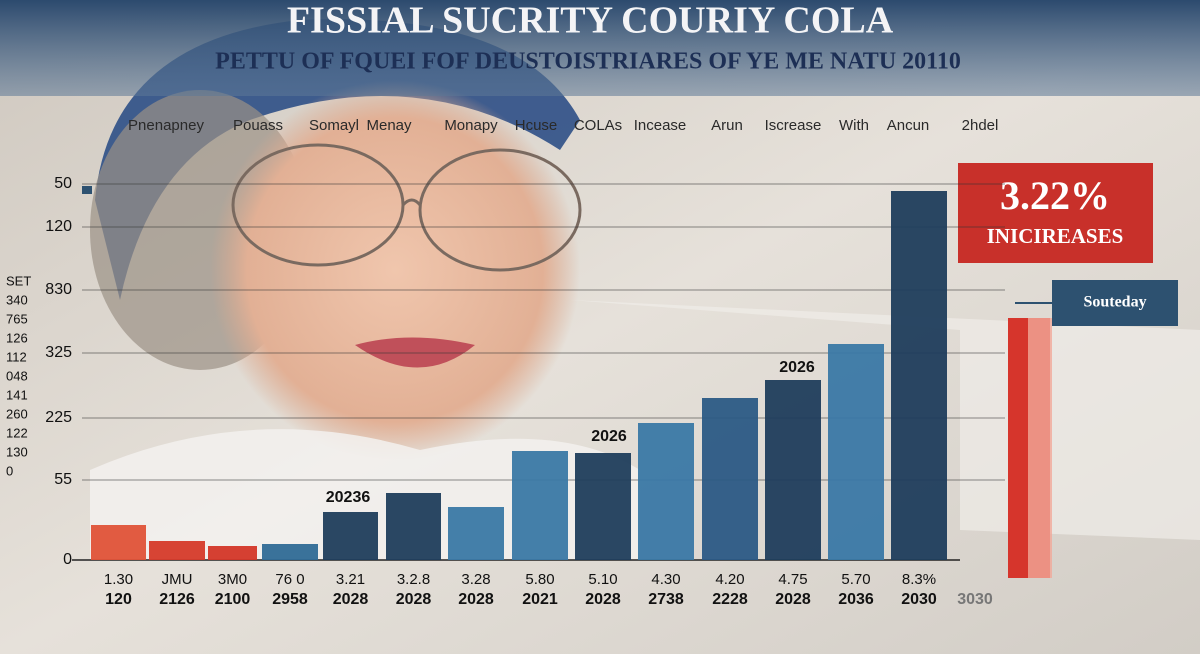 The height and width of the screenshot is (654, 1200). Describe the element at coordinates (855, 579) in the screenshot. I see `bar-caption: 5.70` at that location.